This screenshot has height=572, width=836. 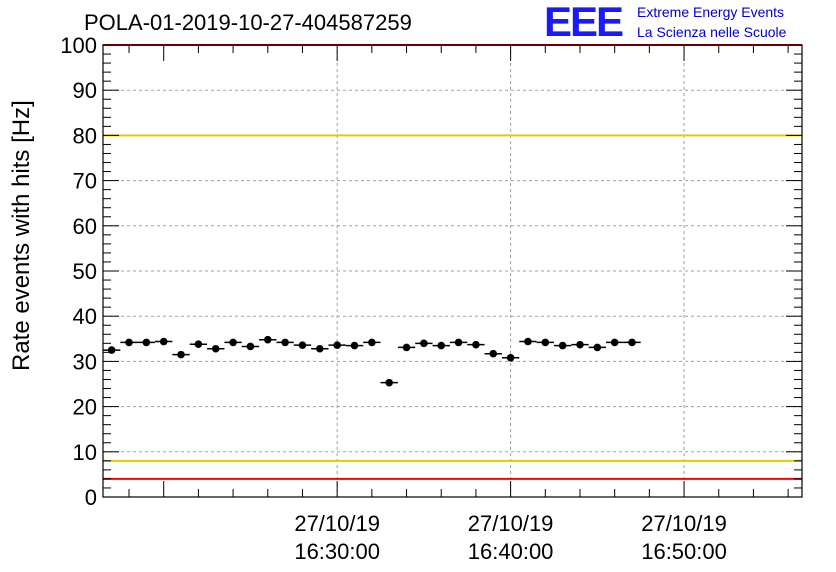 What do you see at coordinates (85, 135) in the screenshot?
I see `y-tick-label: 80` at bounding box center [85, 135].